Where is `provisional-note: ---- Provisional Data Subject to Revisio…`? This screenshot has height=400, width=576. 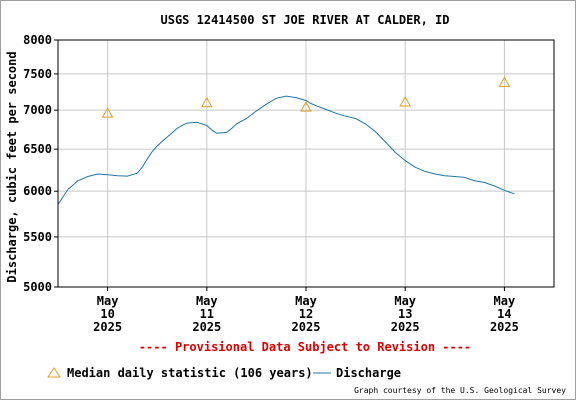 provisional-note: ---- Provisional Data Subject to Revisio… is located at coordinates (305, 347).